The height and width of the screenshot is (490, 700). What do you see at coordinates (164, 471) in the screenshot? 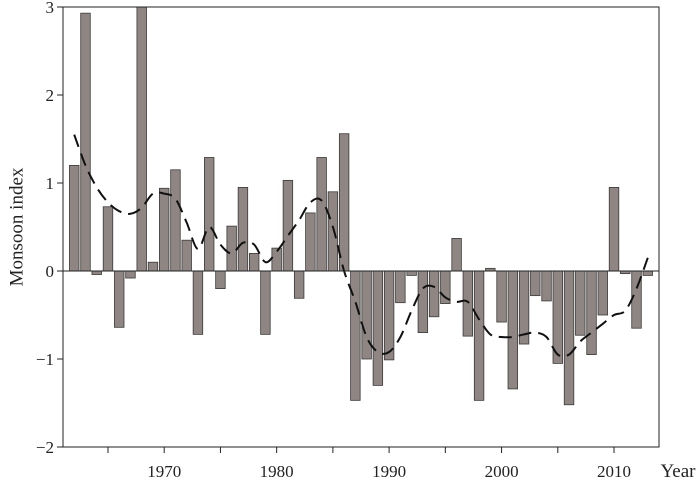
I see `x-tick-label: 1970` at bounding box center [164, 471].